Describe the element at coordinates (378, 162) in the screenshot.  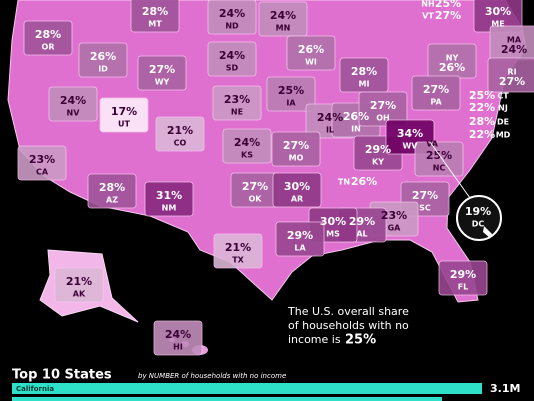
I see `state-abbr: KY` at that location.